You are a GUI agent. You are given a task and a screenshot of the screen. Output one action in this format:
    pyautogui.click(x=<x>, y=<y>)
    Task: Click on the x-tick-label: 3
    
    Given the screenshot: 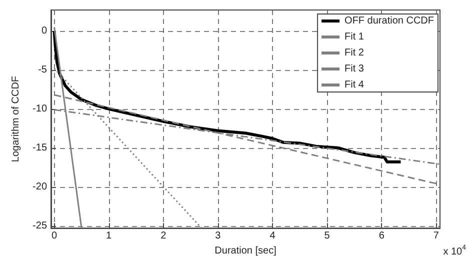 What is the action you would take?
    pyautogui.click(x=218, y=236)
    